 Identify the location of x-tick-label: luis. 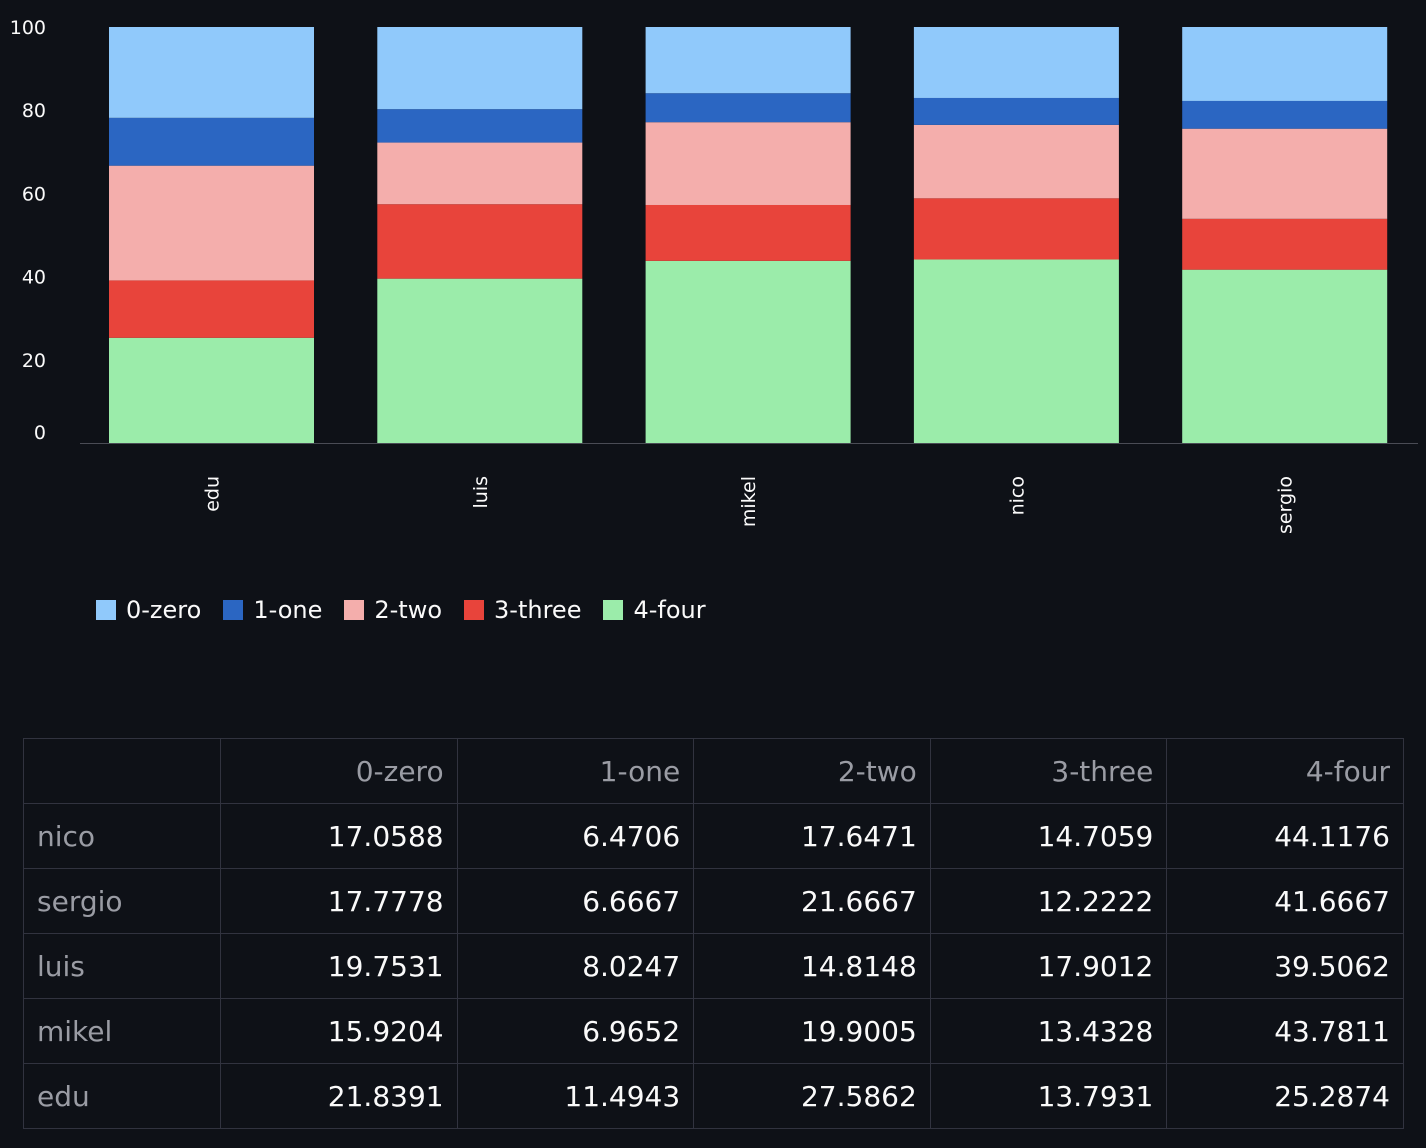
(481, 492).